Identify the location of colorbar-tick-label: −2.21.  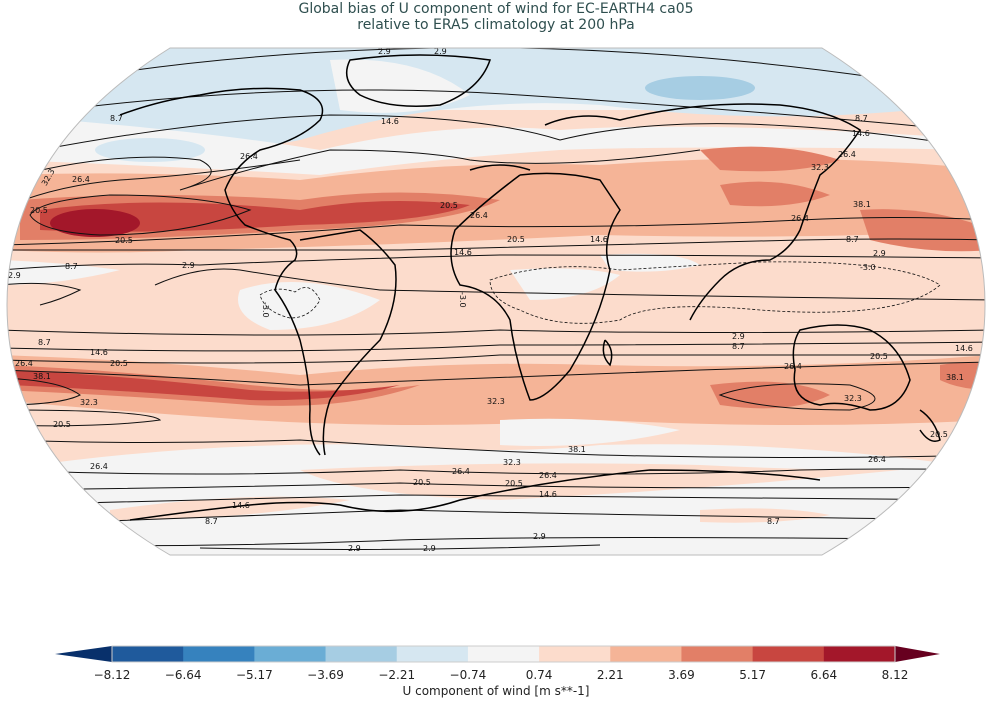
(397, 675).